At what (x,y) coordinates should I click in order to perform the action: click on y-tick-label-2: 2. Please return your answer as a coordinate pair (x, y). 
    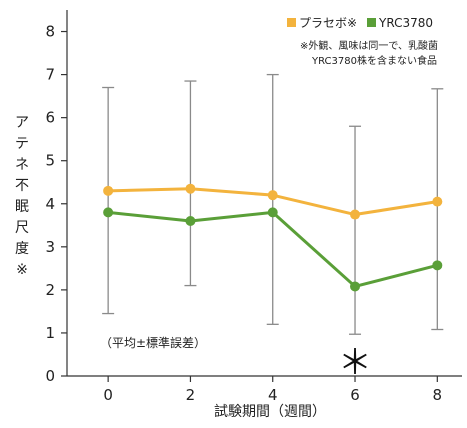
    Looking at the image, I should click on (50, 290).